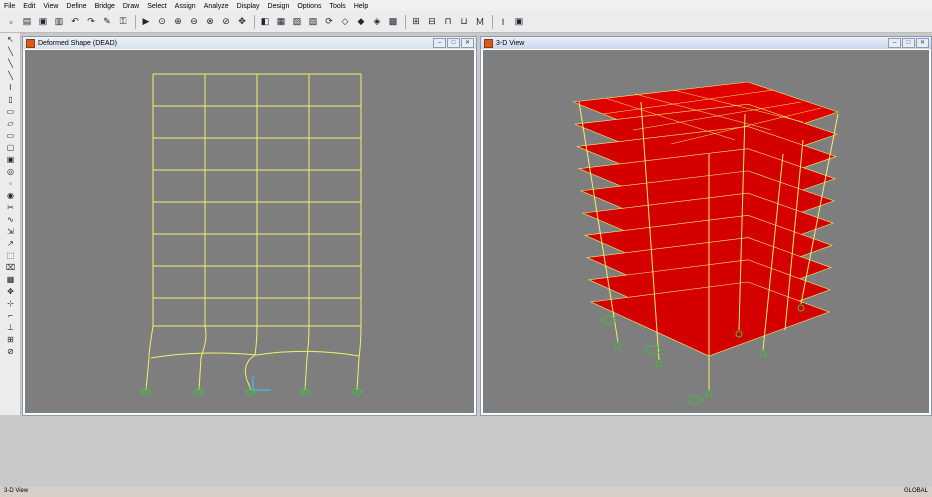 This screenshot has width=932, height=497. Describe the element at coordinates (297, 21) in the screenshot. I see `view-xz-icon: ▧` at that location.